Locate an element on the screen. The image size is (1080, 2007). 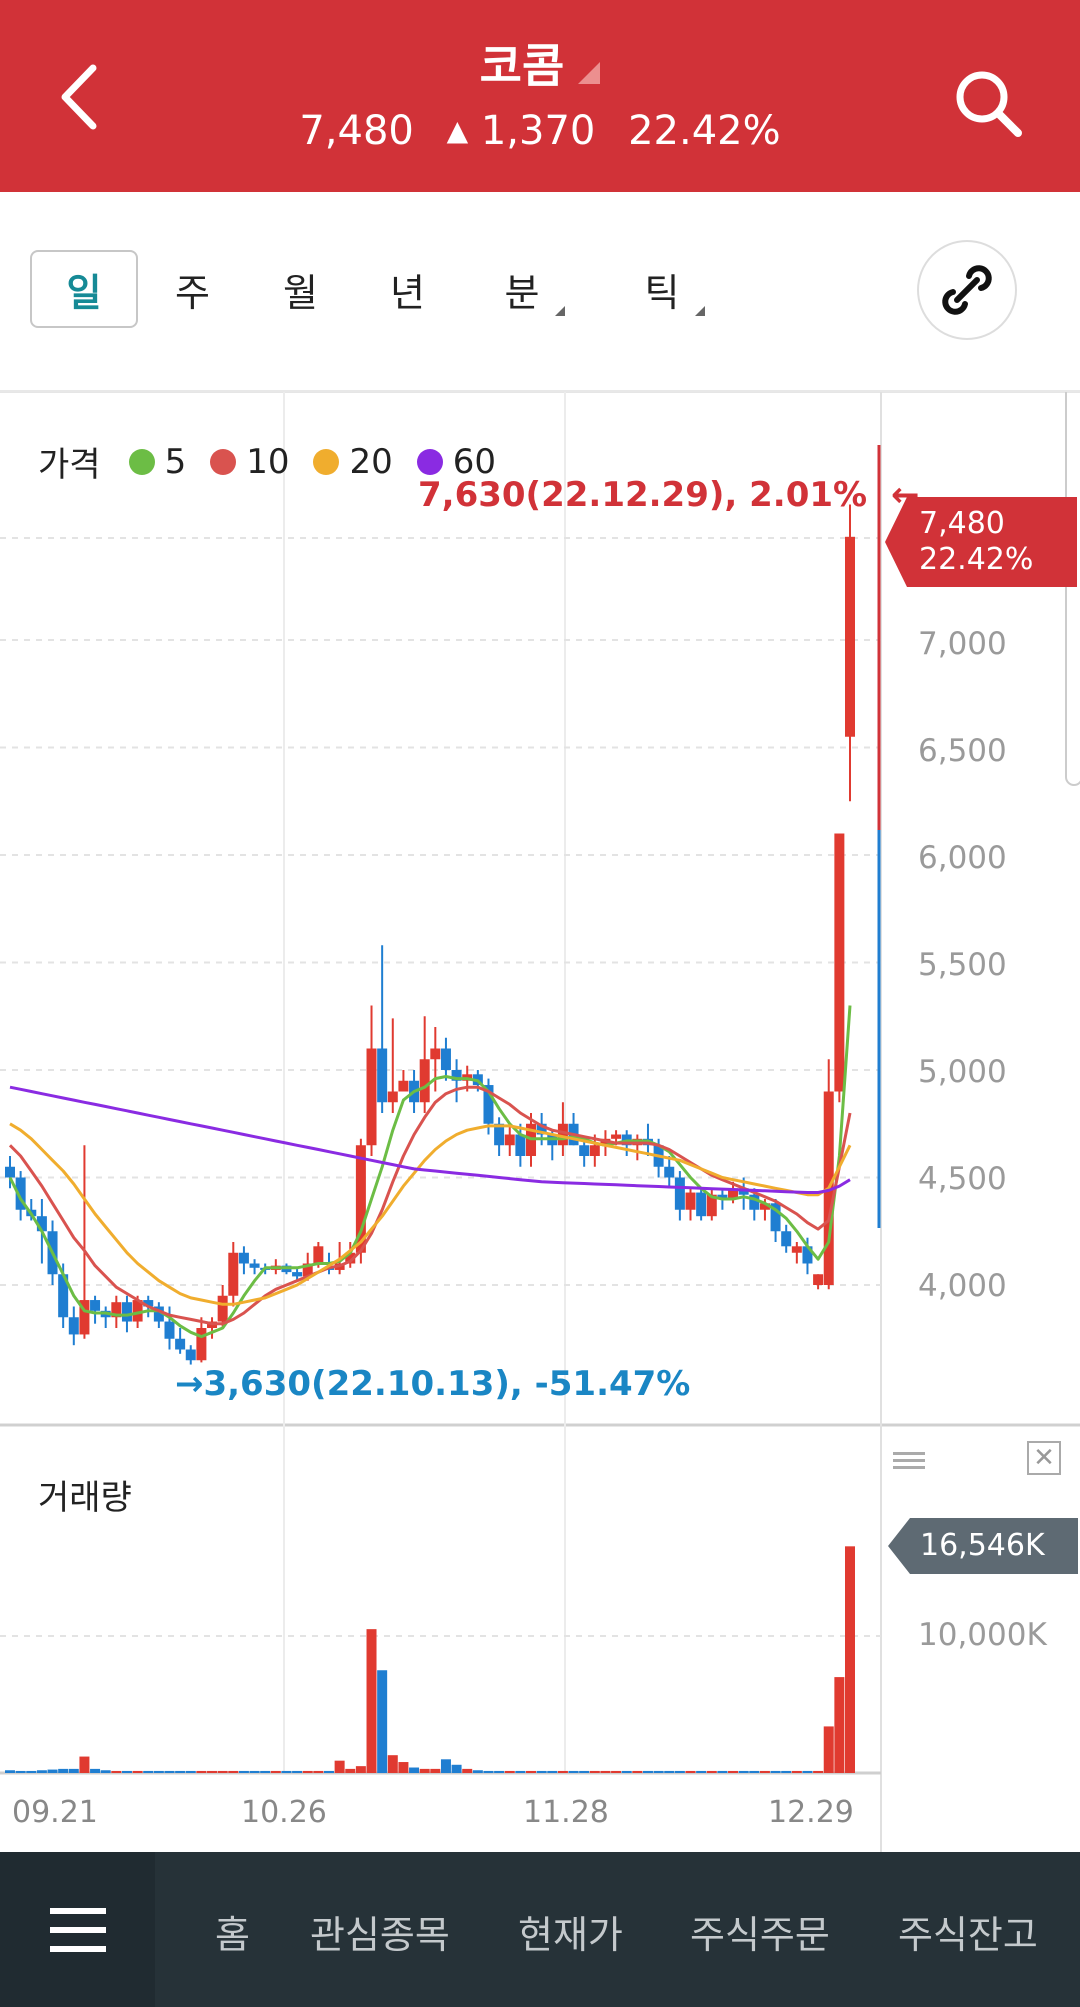
minute-options-triangle-icon is located at coordinates (560, 311).